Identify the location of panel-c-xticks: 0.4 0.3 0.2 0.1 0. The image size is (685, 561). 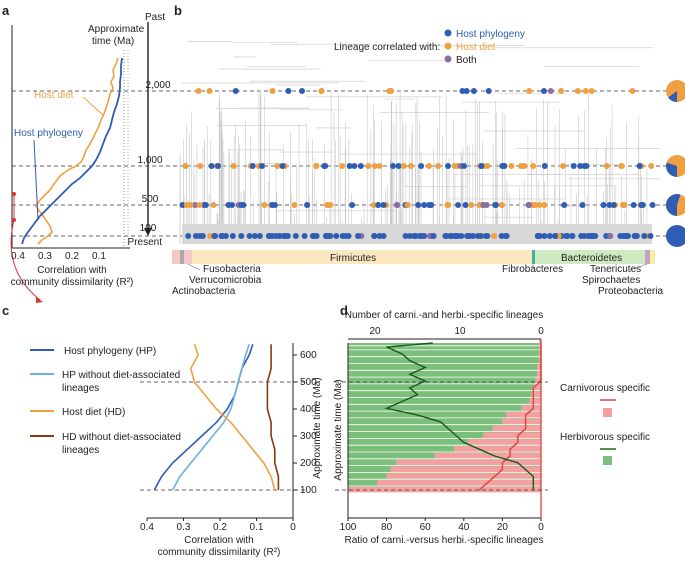
(218, 525).